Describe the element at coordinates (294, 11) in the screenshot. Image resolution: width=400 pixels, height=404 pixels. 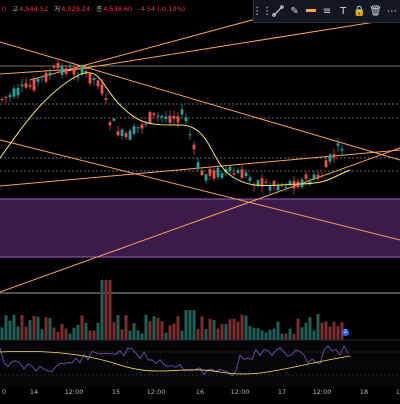
I see `pencil-tool-icon: ✎` at that location.